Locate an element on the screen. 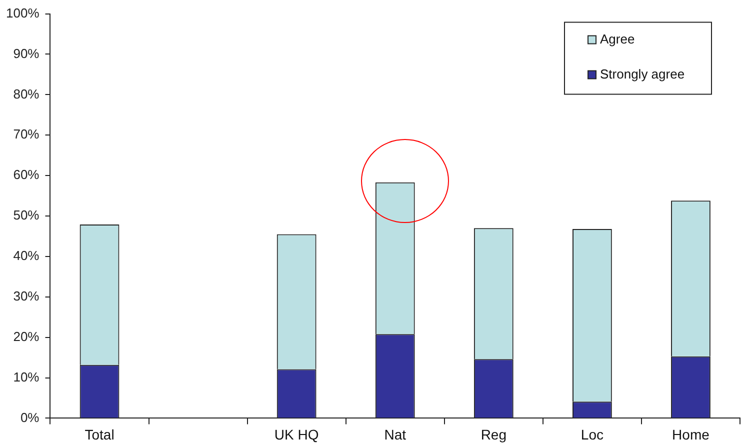 The height and width of the screenshot is (447, 742). x-tick-label: Loc is located at coordinates (592, 434).